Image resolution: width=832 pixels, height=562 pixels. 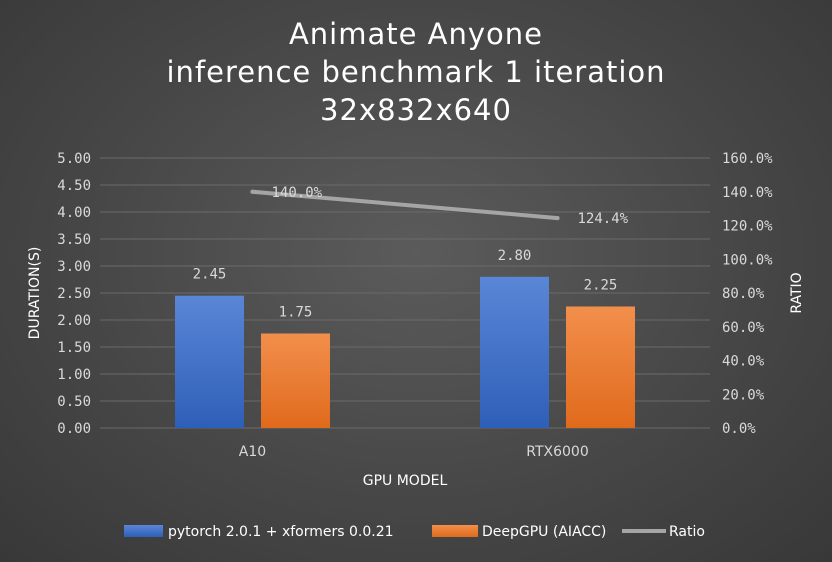 I want to click on y2-tick-label: 60.0%, so click(x=743, y=328).